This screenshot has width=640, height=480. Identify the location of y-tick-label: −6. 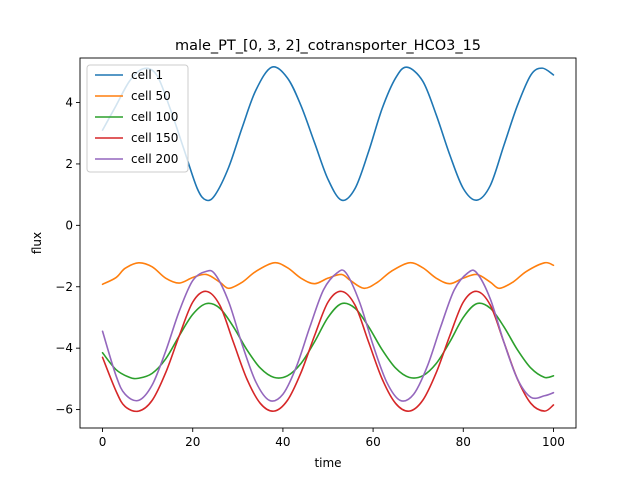
(64, 410).